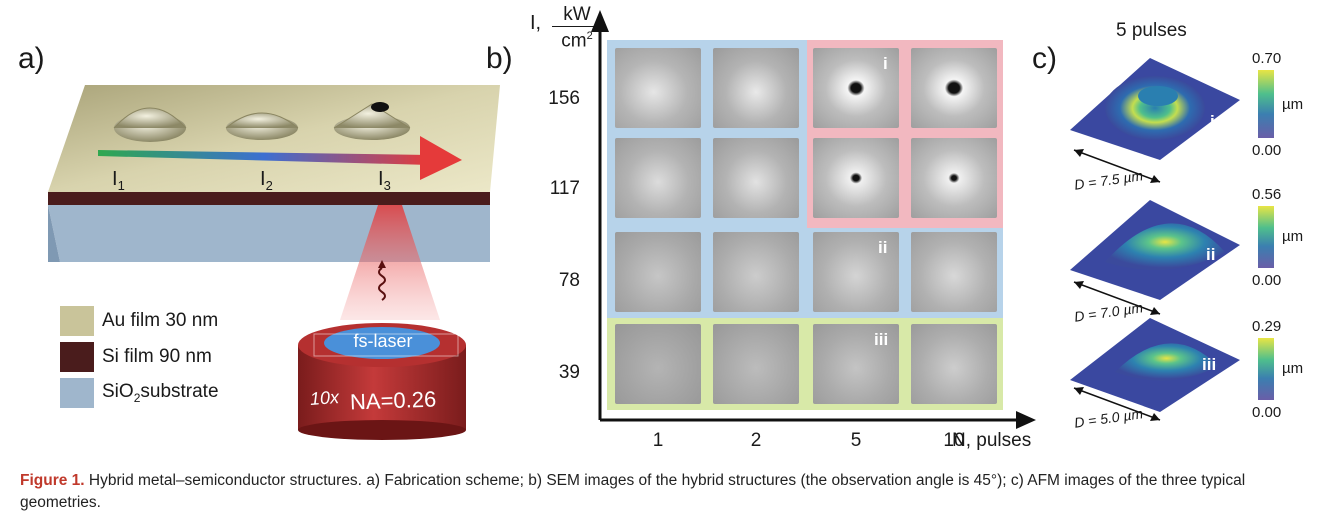 This screenshot has height=528, width=1340. Describe the element at coordinates (1211, 254) in the screenshot. I see `afm-marker-ii: ii` at that location.